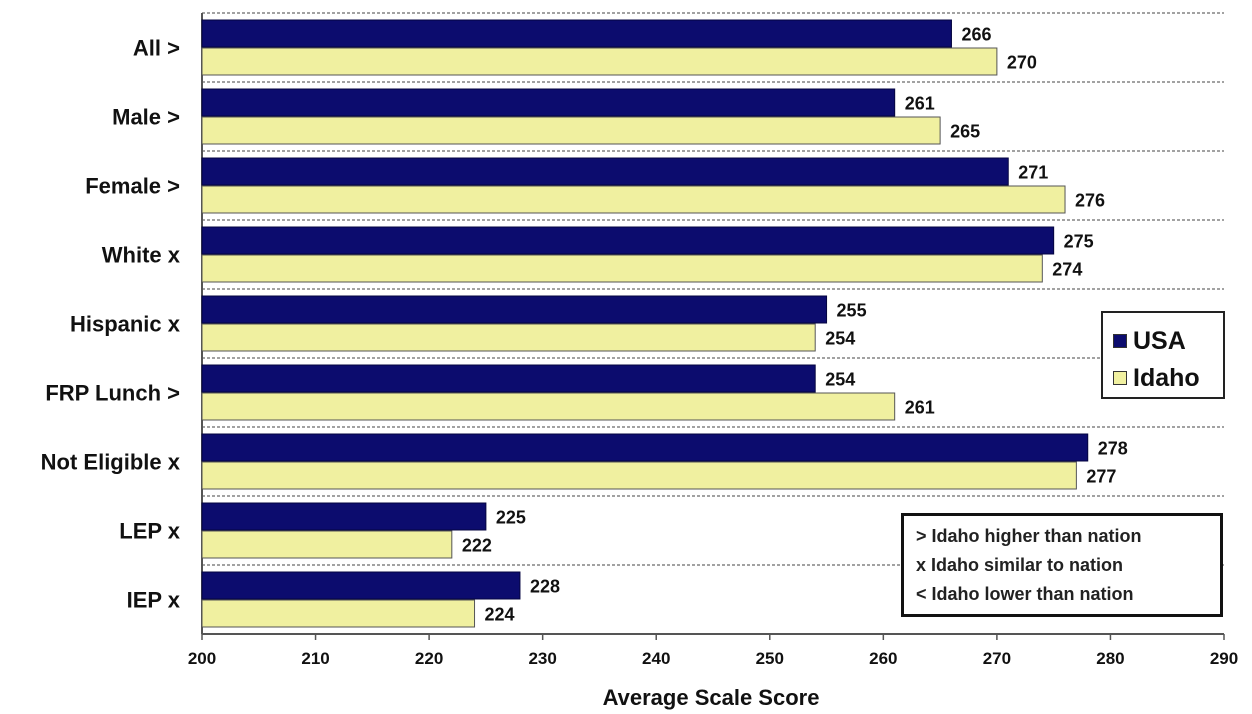 The image size is (1252, 714). I want to click on category-label: All >, so click(156, 48).